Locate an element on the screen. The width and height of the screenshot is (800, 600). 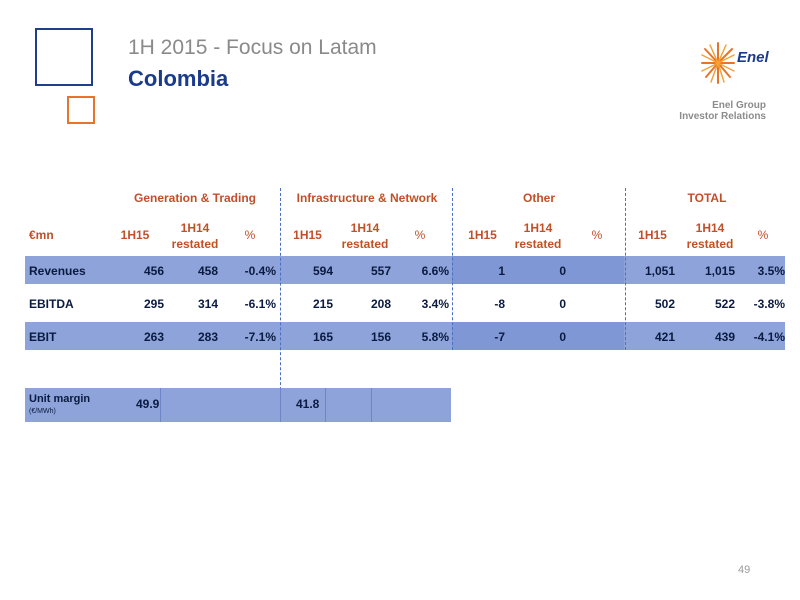
table-cell-gen: 456 is located at coordinates (153, 271).